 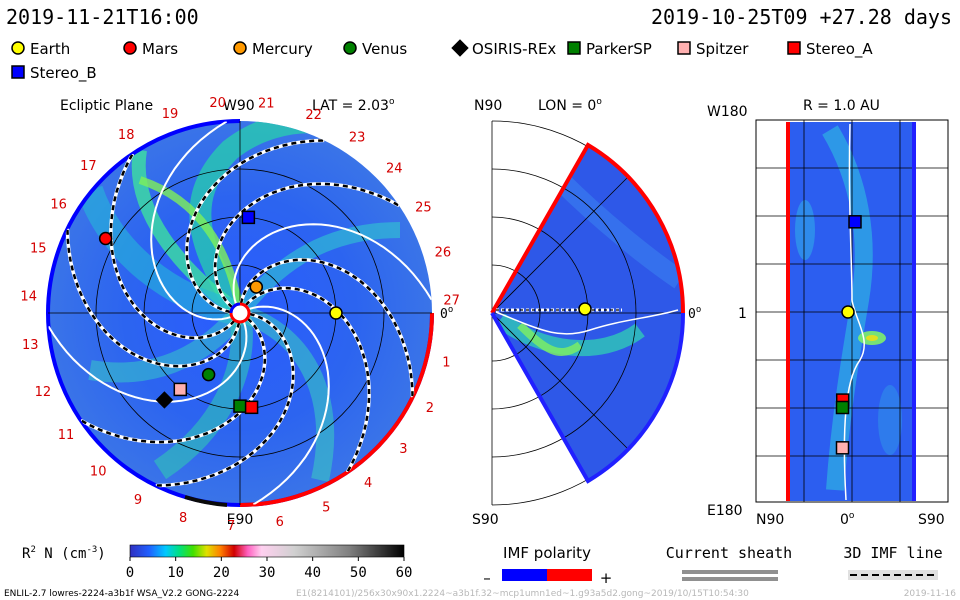 What do you see at coordinates (585, 309) in the screenshot?
I see `meridional-earth-marker` at bounding box center [585, 309].